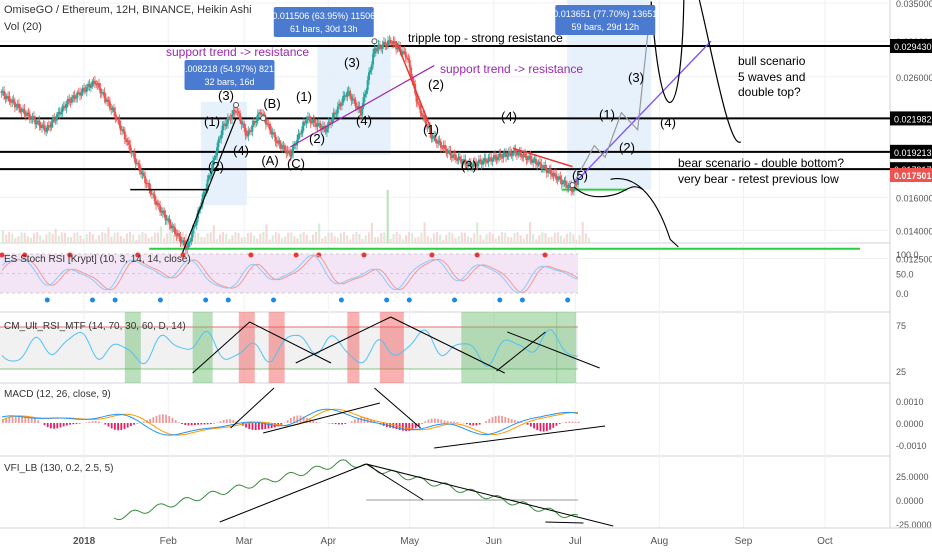 This screenshot has width=932, height=555. I want to click on time-tick-label: Jun, so click(494, 541).